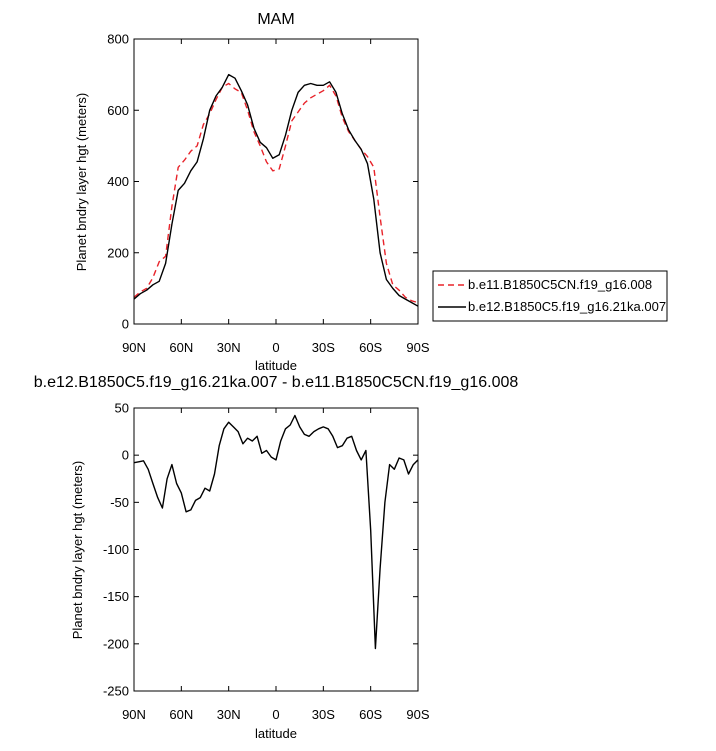 Image resolution: width=716 pixels, height=751 pixels. Describe the element at coordinates (567, 306) in the screenshot. I see `legend-label-series-2: b.e12.B1850C5.f19_g16.21ka.007` at that location.